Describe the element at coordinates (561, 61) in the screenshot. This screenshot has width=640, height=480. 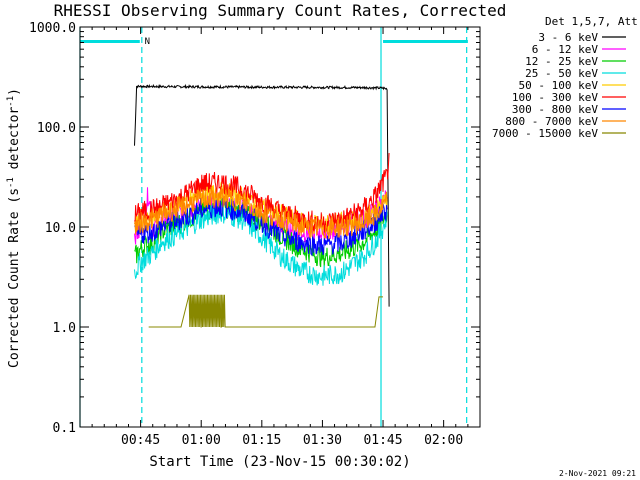
I see `legend-label-2: 12 - 25 keV` at that location.